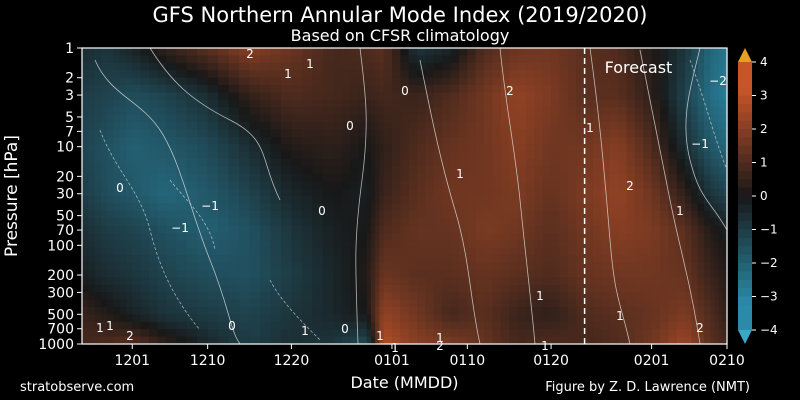 This screenshot has width=800, height=400. Describe the element at coordinates (764, 129) in the screenshot. I see `colorbar-tick-label: 2` at that location.